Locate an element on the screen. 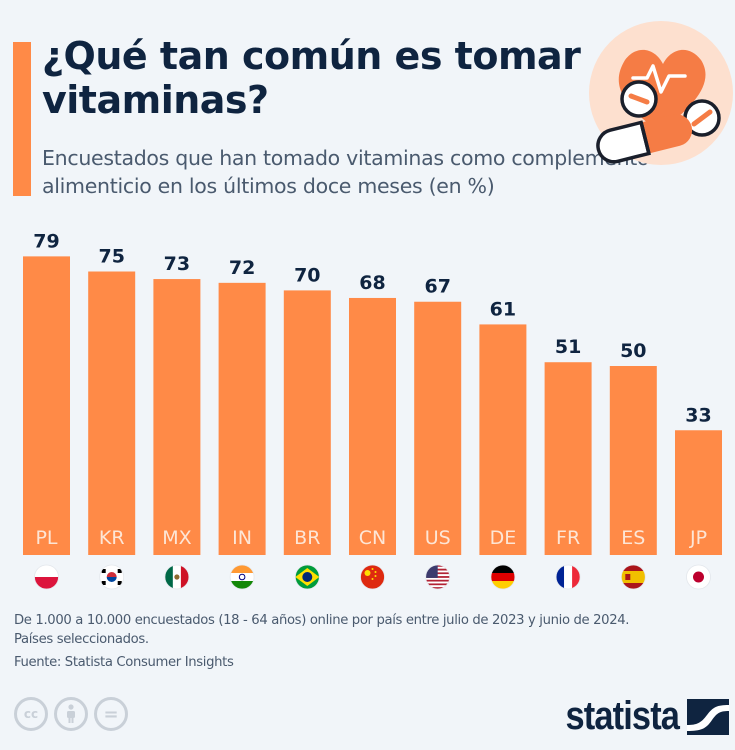  bar-group: 61 DE is located at coordinates (503, 444).